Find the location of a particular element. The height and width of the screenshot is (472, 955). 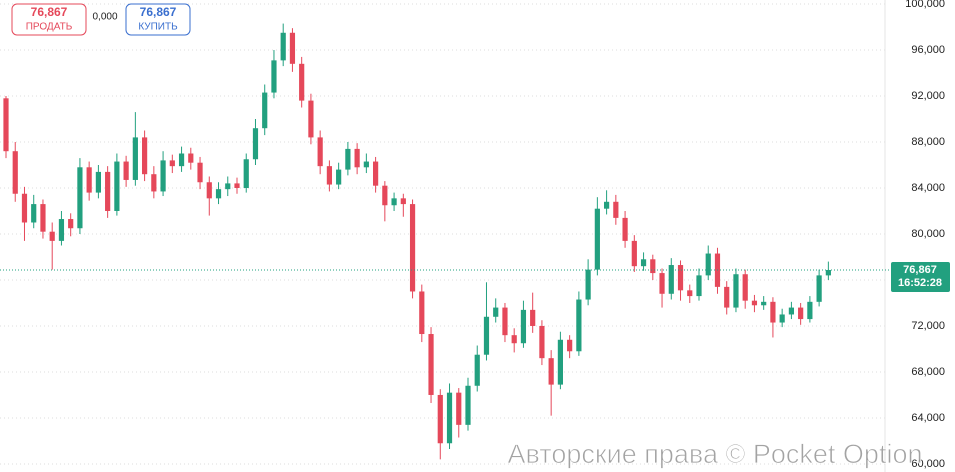

y-tick-label: 60,000 is located at coordinates (928, 464).